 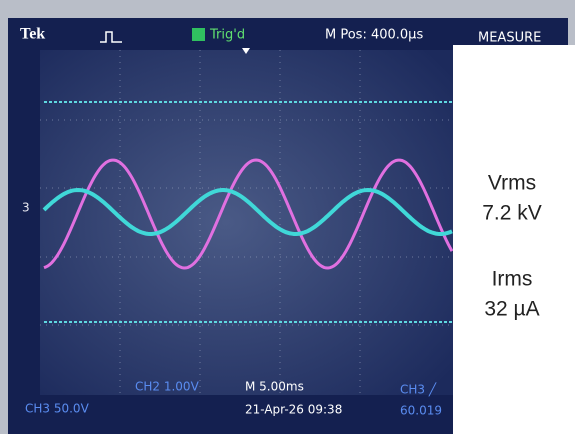 I want to click on menu: MEASURE, so click(x=509, y=38).